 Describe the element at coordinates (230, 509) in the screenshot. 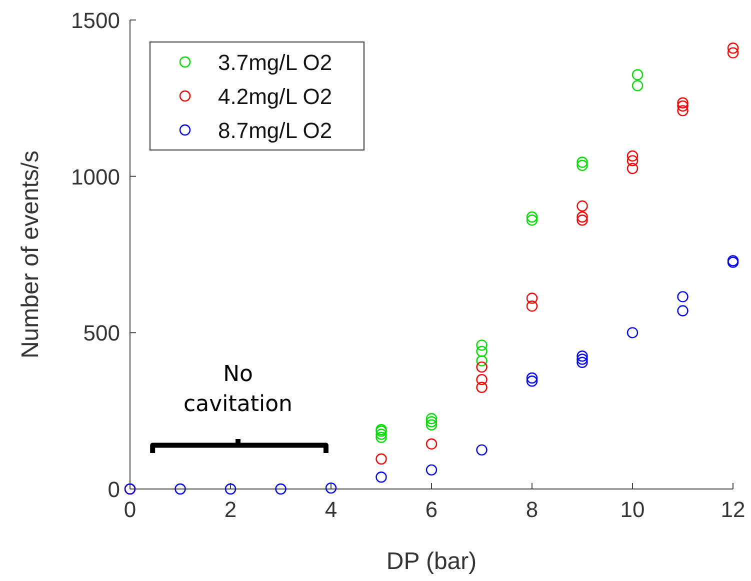

I see `x-tick-label: 2` at that location.